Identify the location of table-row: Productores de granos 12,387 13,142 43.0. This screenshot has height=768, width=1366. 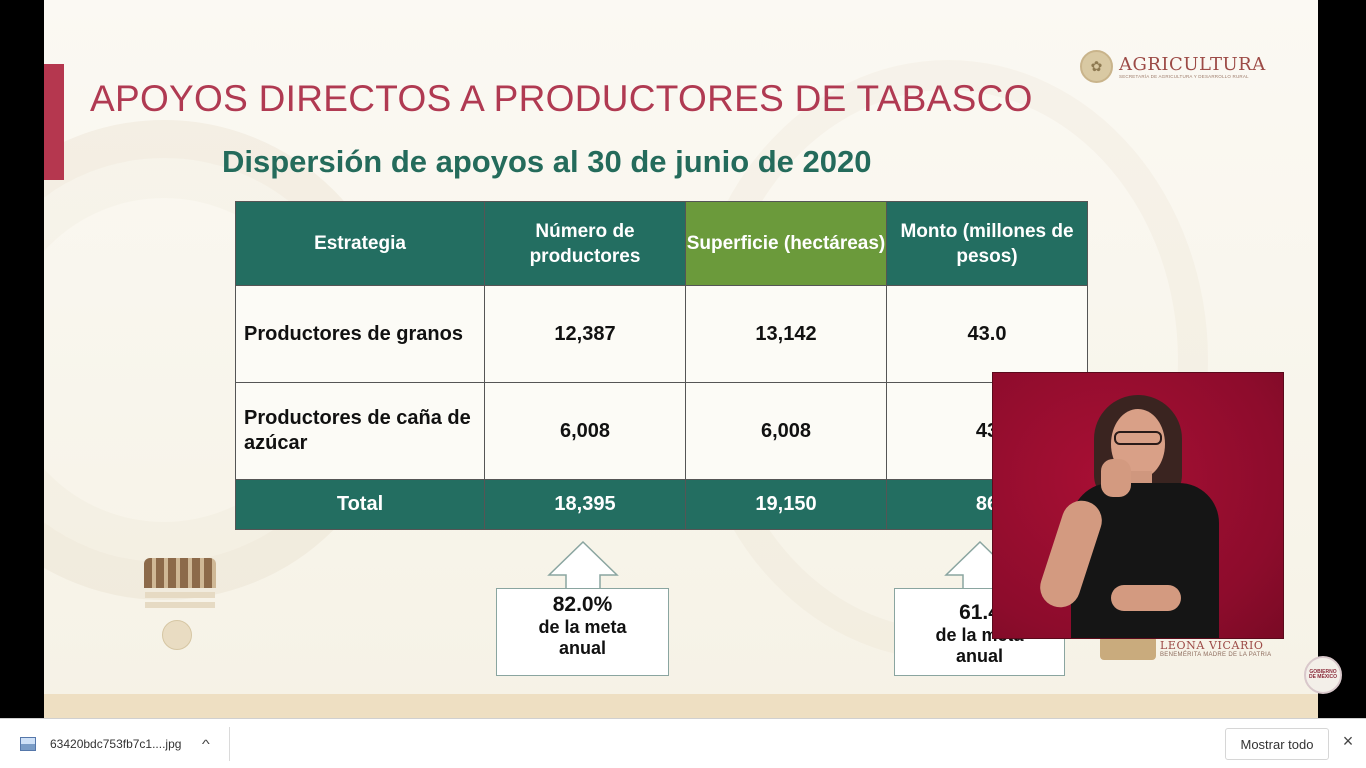
(661, 334).